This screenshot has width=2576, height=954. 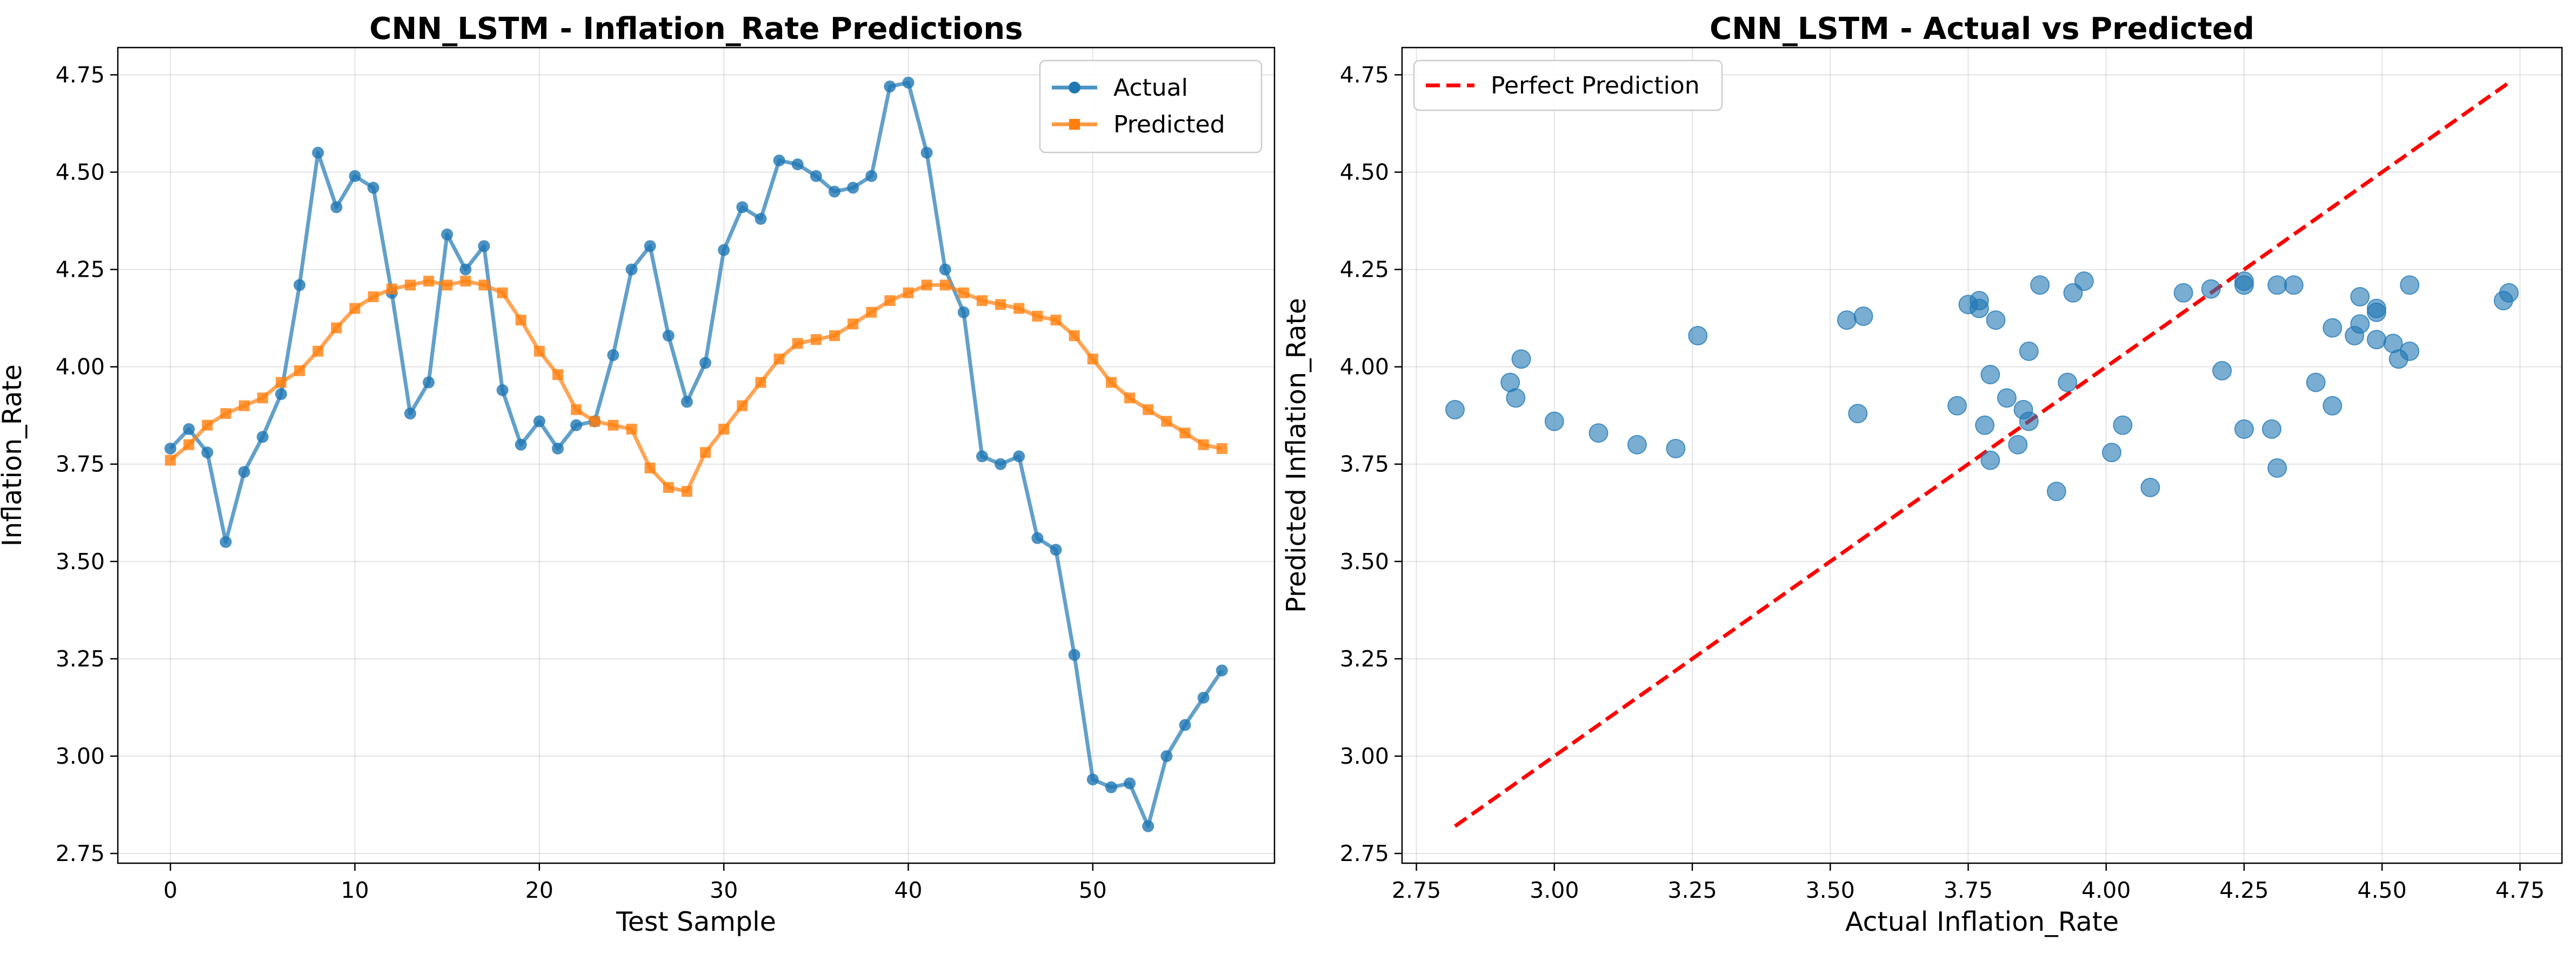 I want to click on actual-legend-label: Actual, so click(x=1150, y=88).